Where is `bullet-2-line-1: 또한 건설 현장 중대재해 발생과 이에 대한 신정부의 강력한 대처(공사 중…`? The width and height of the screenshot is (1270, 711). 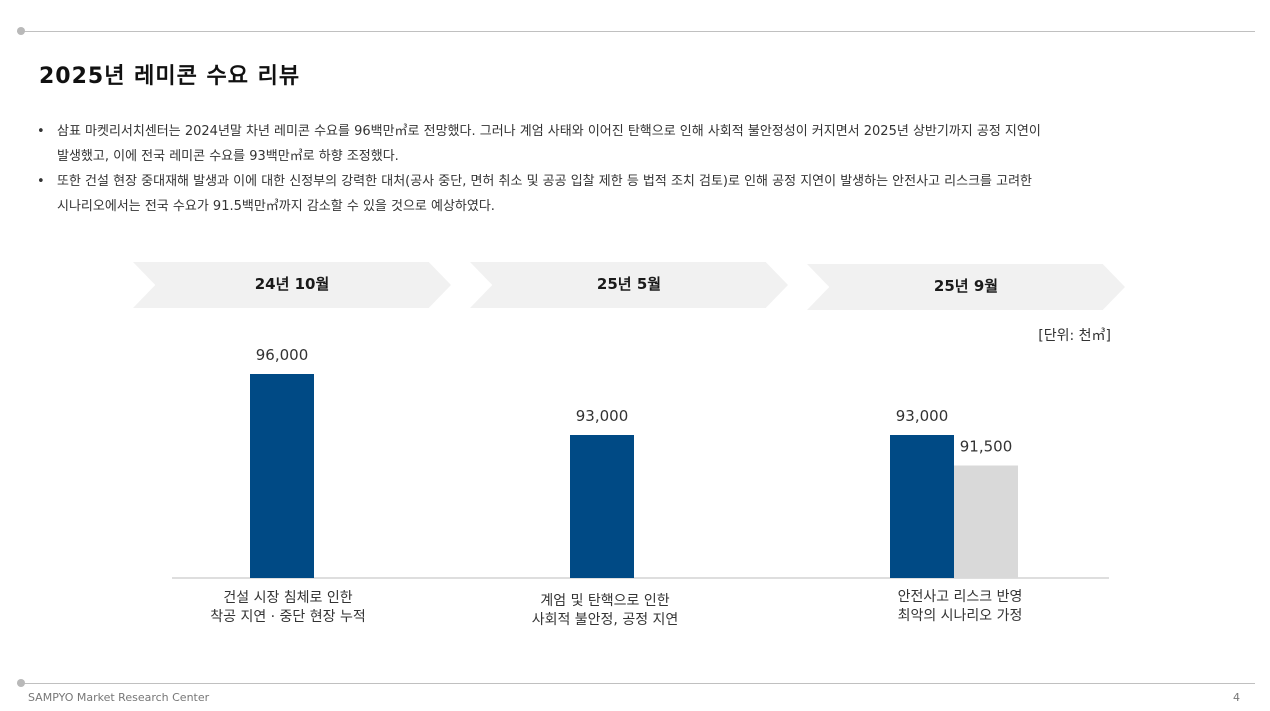
bullet-2-line-1: 또한 건설 현장 중대재해 발생과 이에 대한 신정부의 강력한 대처(공사 중… is located at coordinates (545, 181).